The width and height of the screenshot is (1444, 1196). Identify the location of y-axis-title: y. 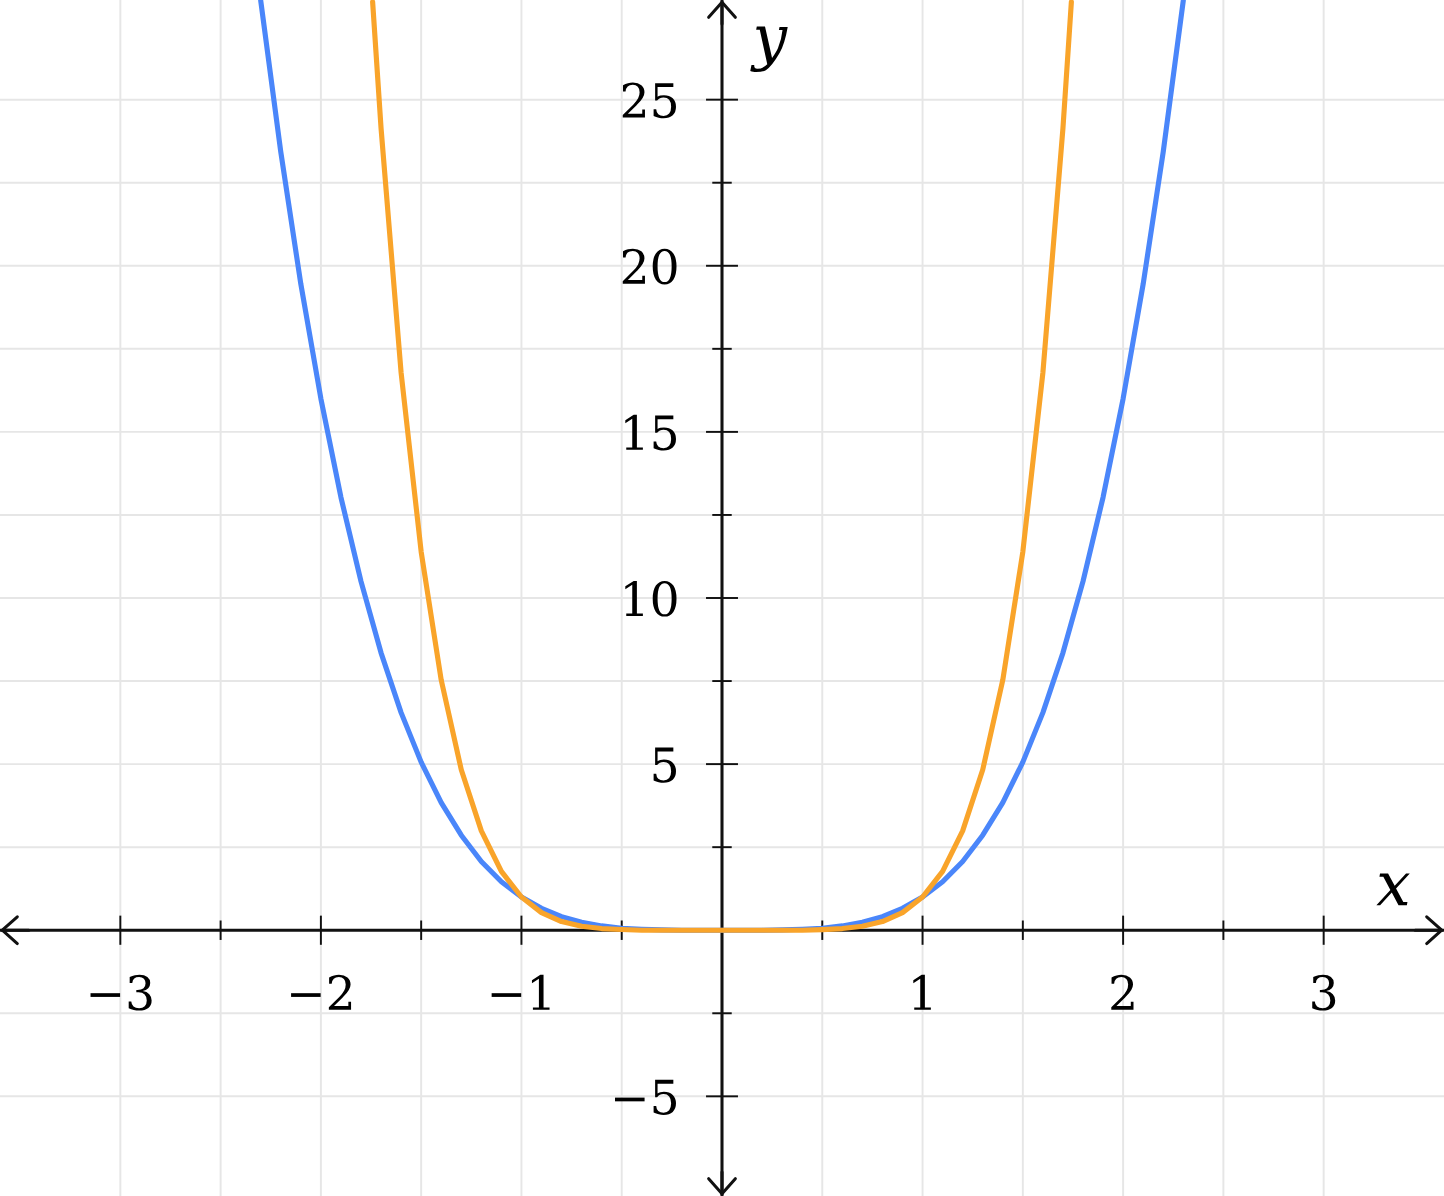
(769, 49).